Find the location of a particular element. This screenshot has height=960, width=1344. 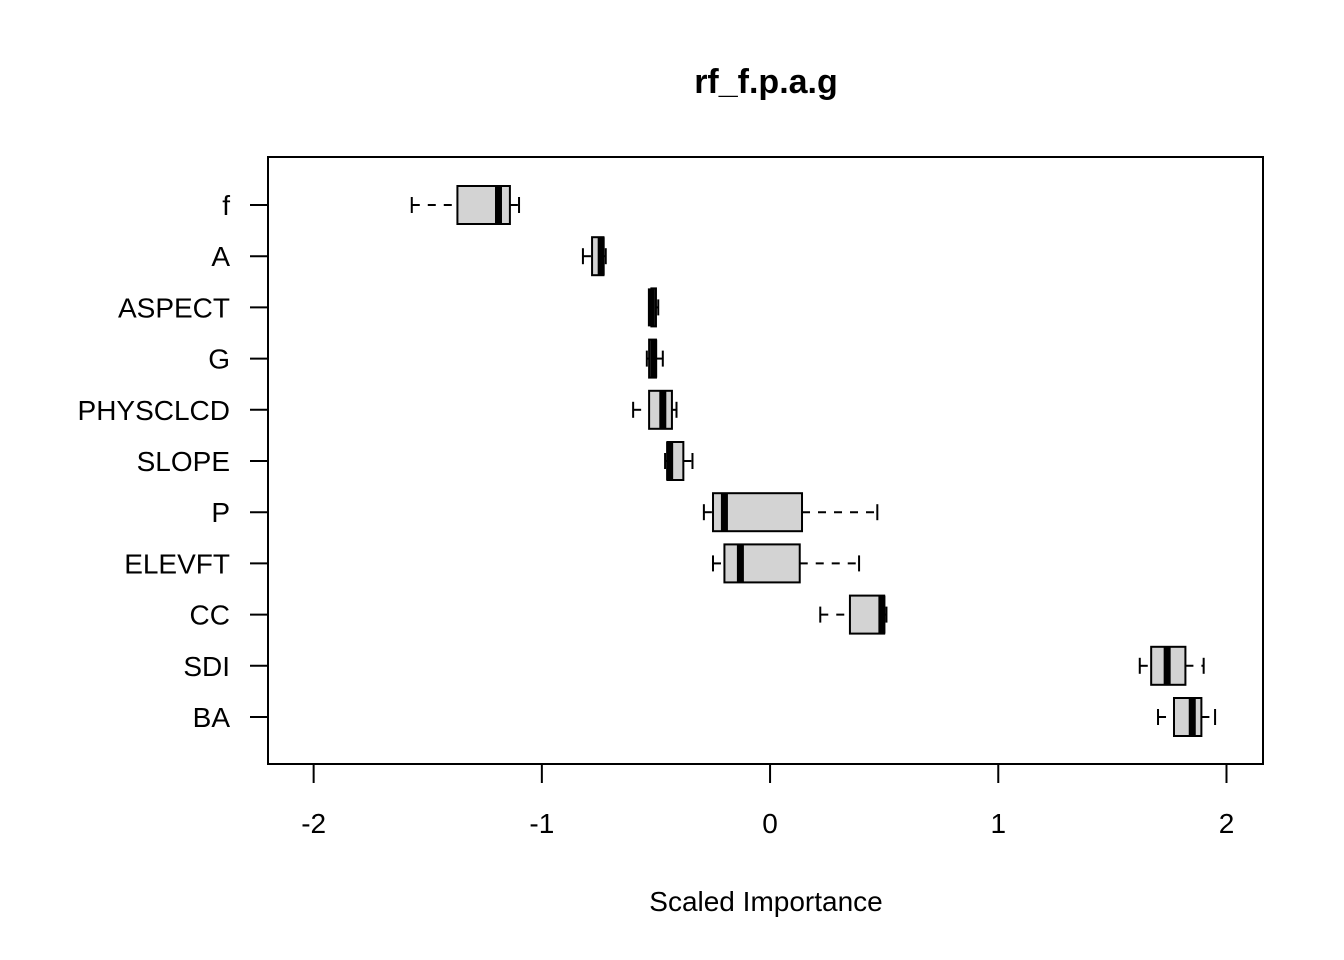

box-f is located at coordinates (465, 205).